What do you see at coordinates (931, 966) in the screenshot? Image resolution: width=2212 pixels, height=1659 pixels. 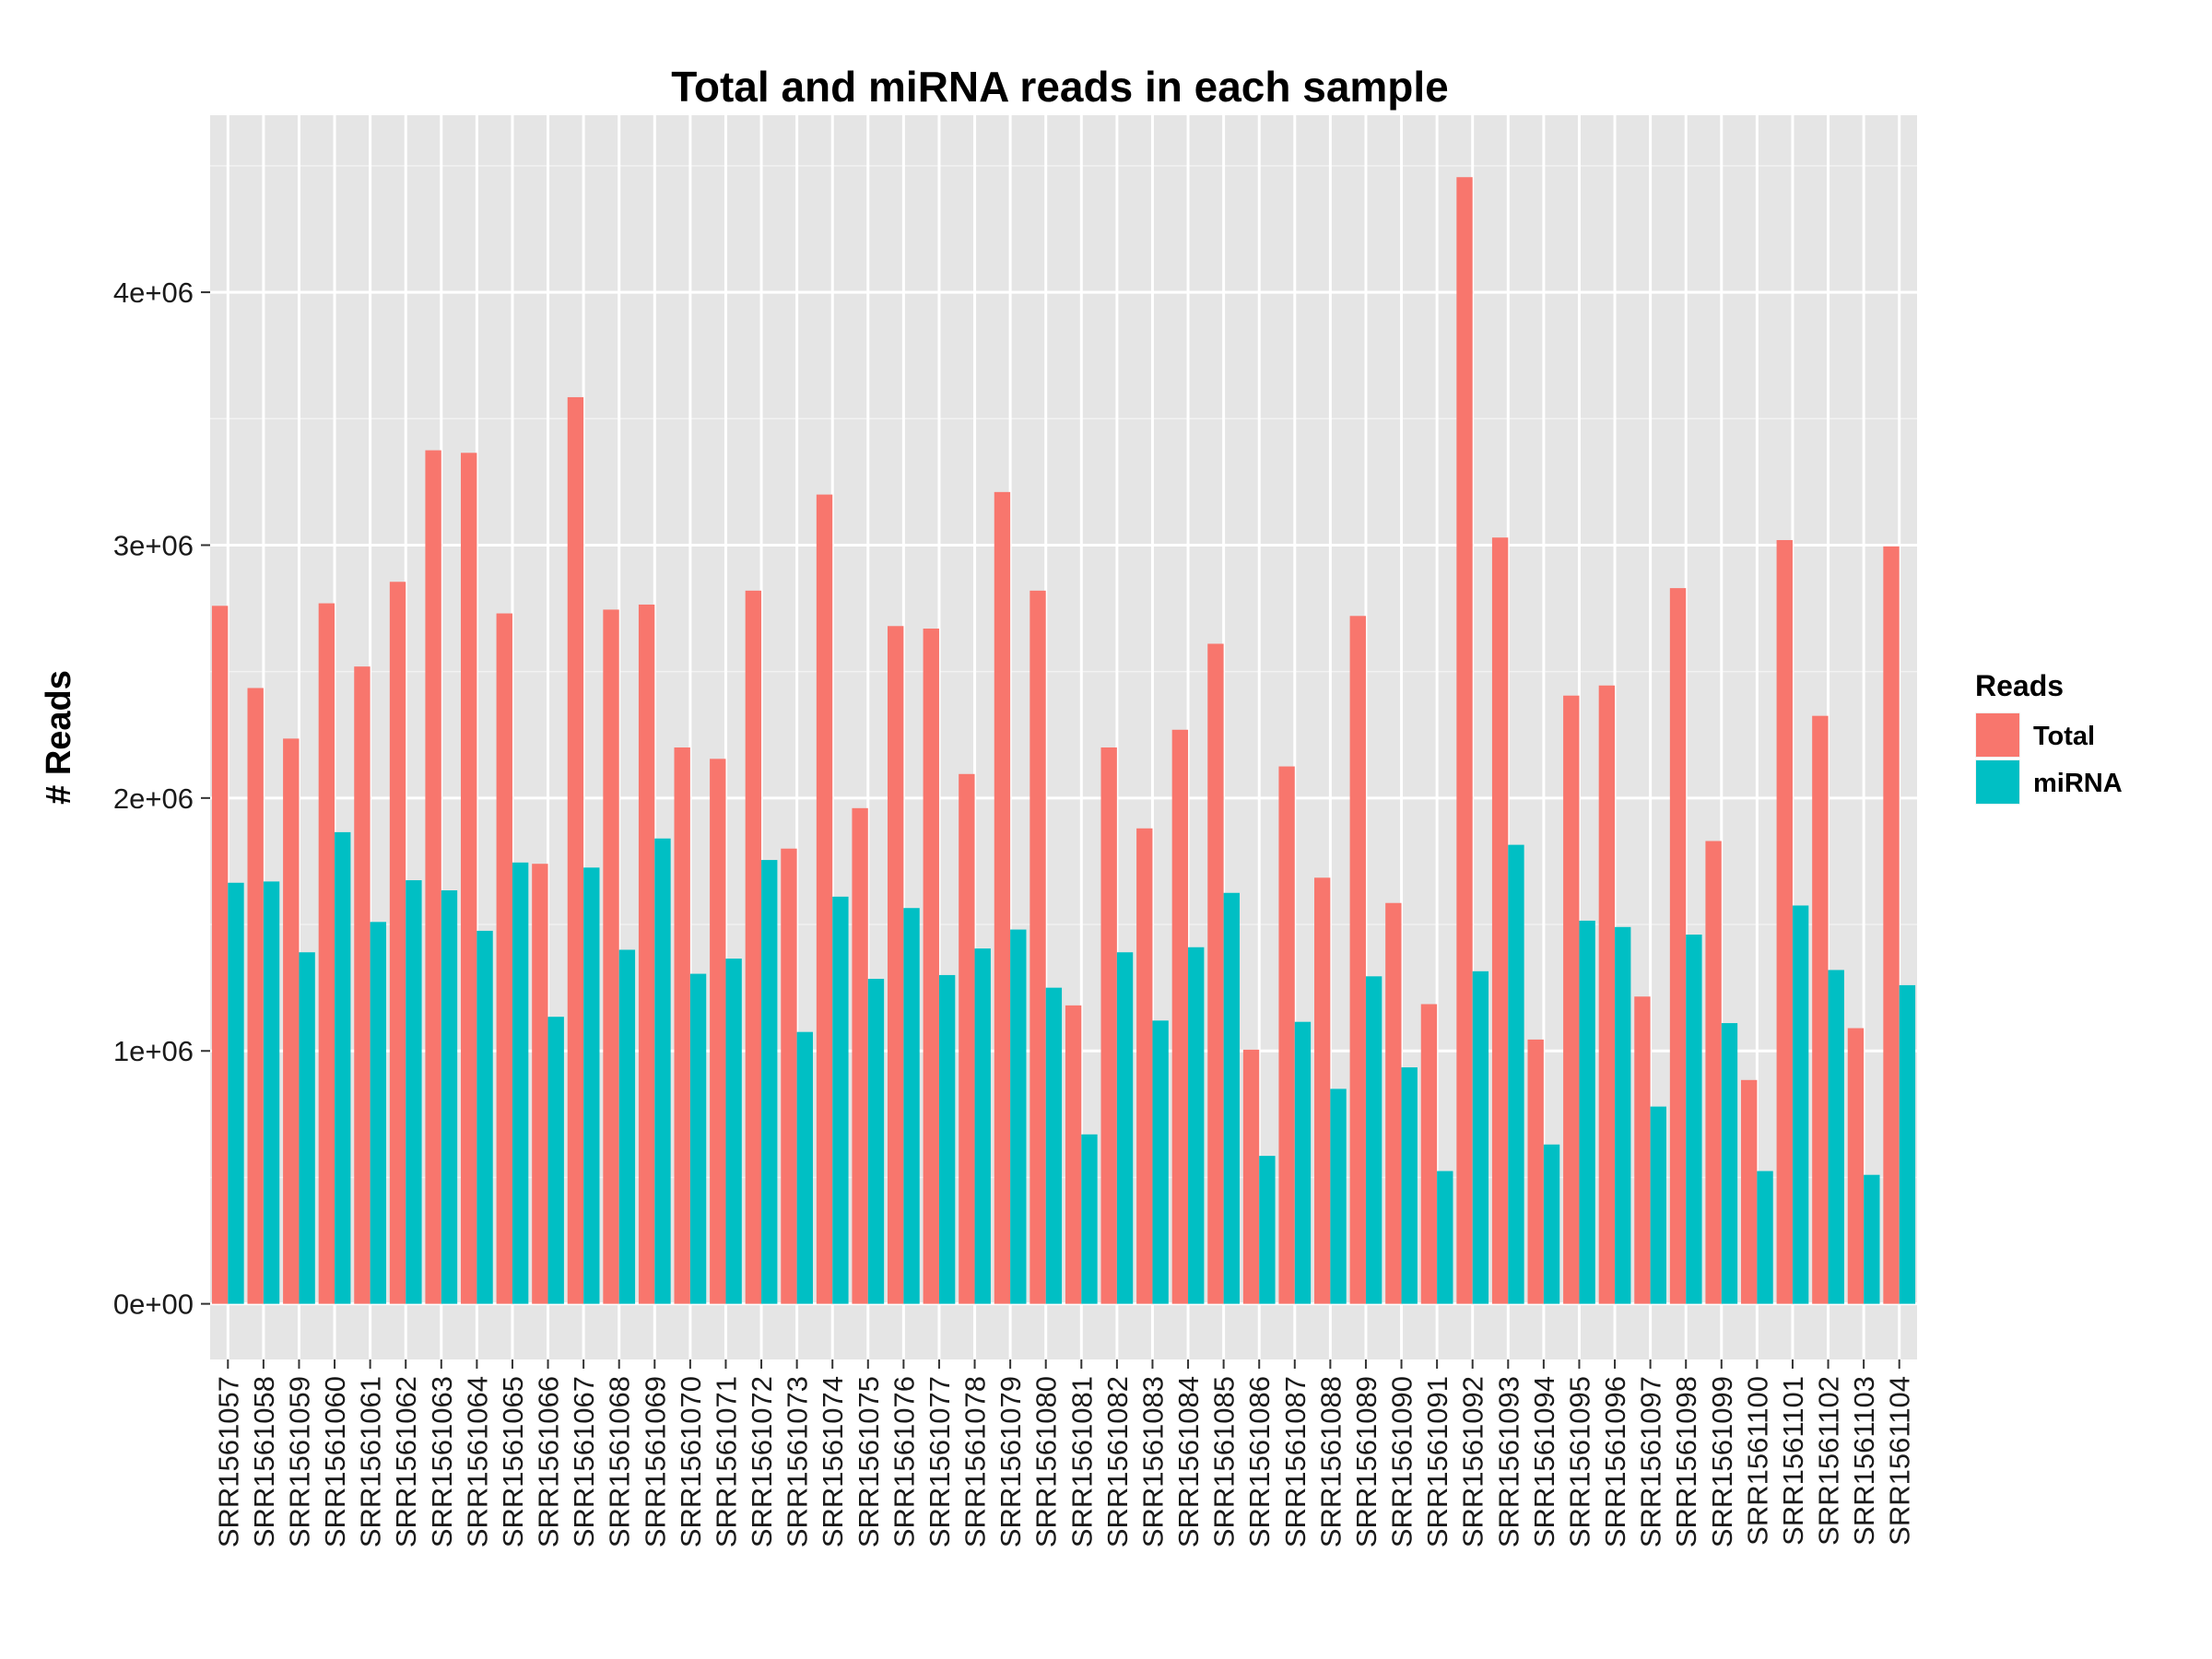 I see `bar-total-SRR1561077` at bounding box center [931, 966].